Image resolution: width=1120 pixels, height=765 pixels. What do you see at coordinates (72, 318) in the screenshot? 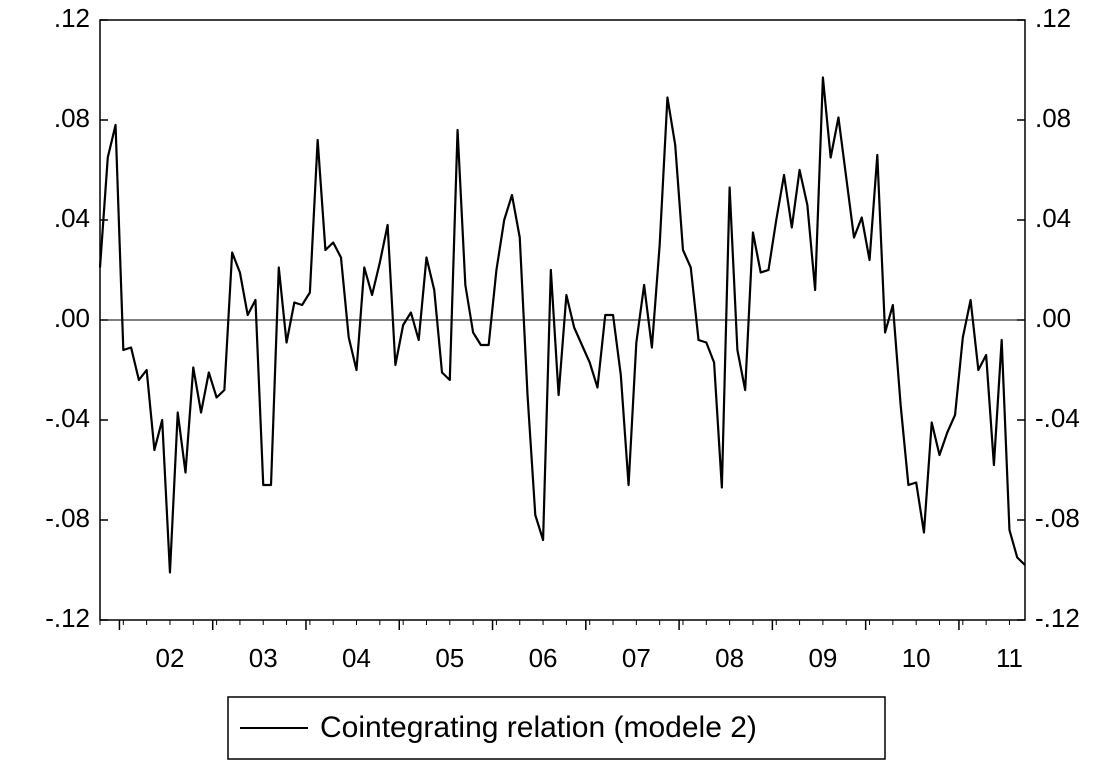
I see `y-tick-label: .00` at bounding box center [72, 318].